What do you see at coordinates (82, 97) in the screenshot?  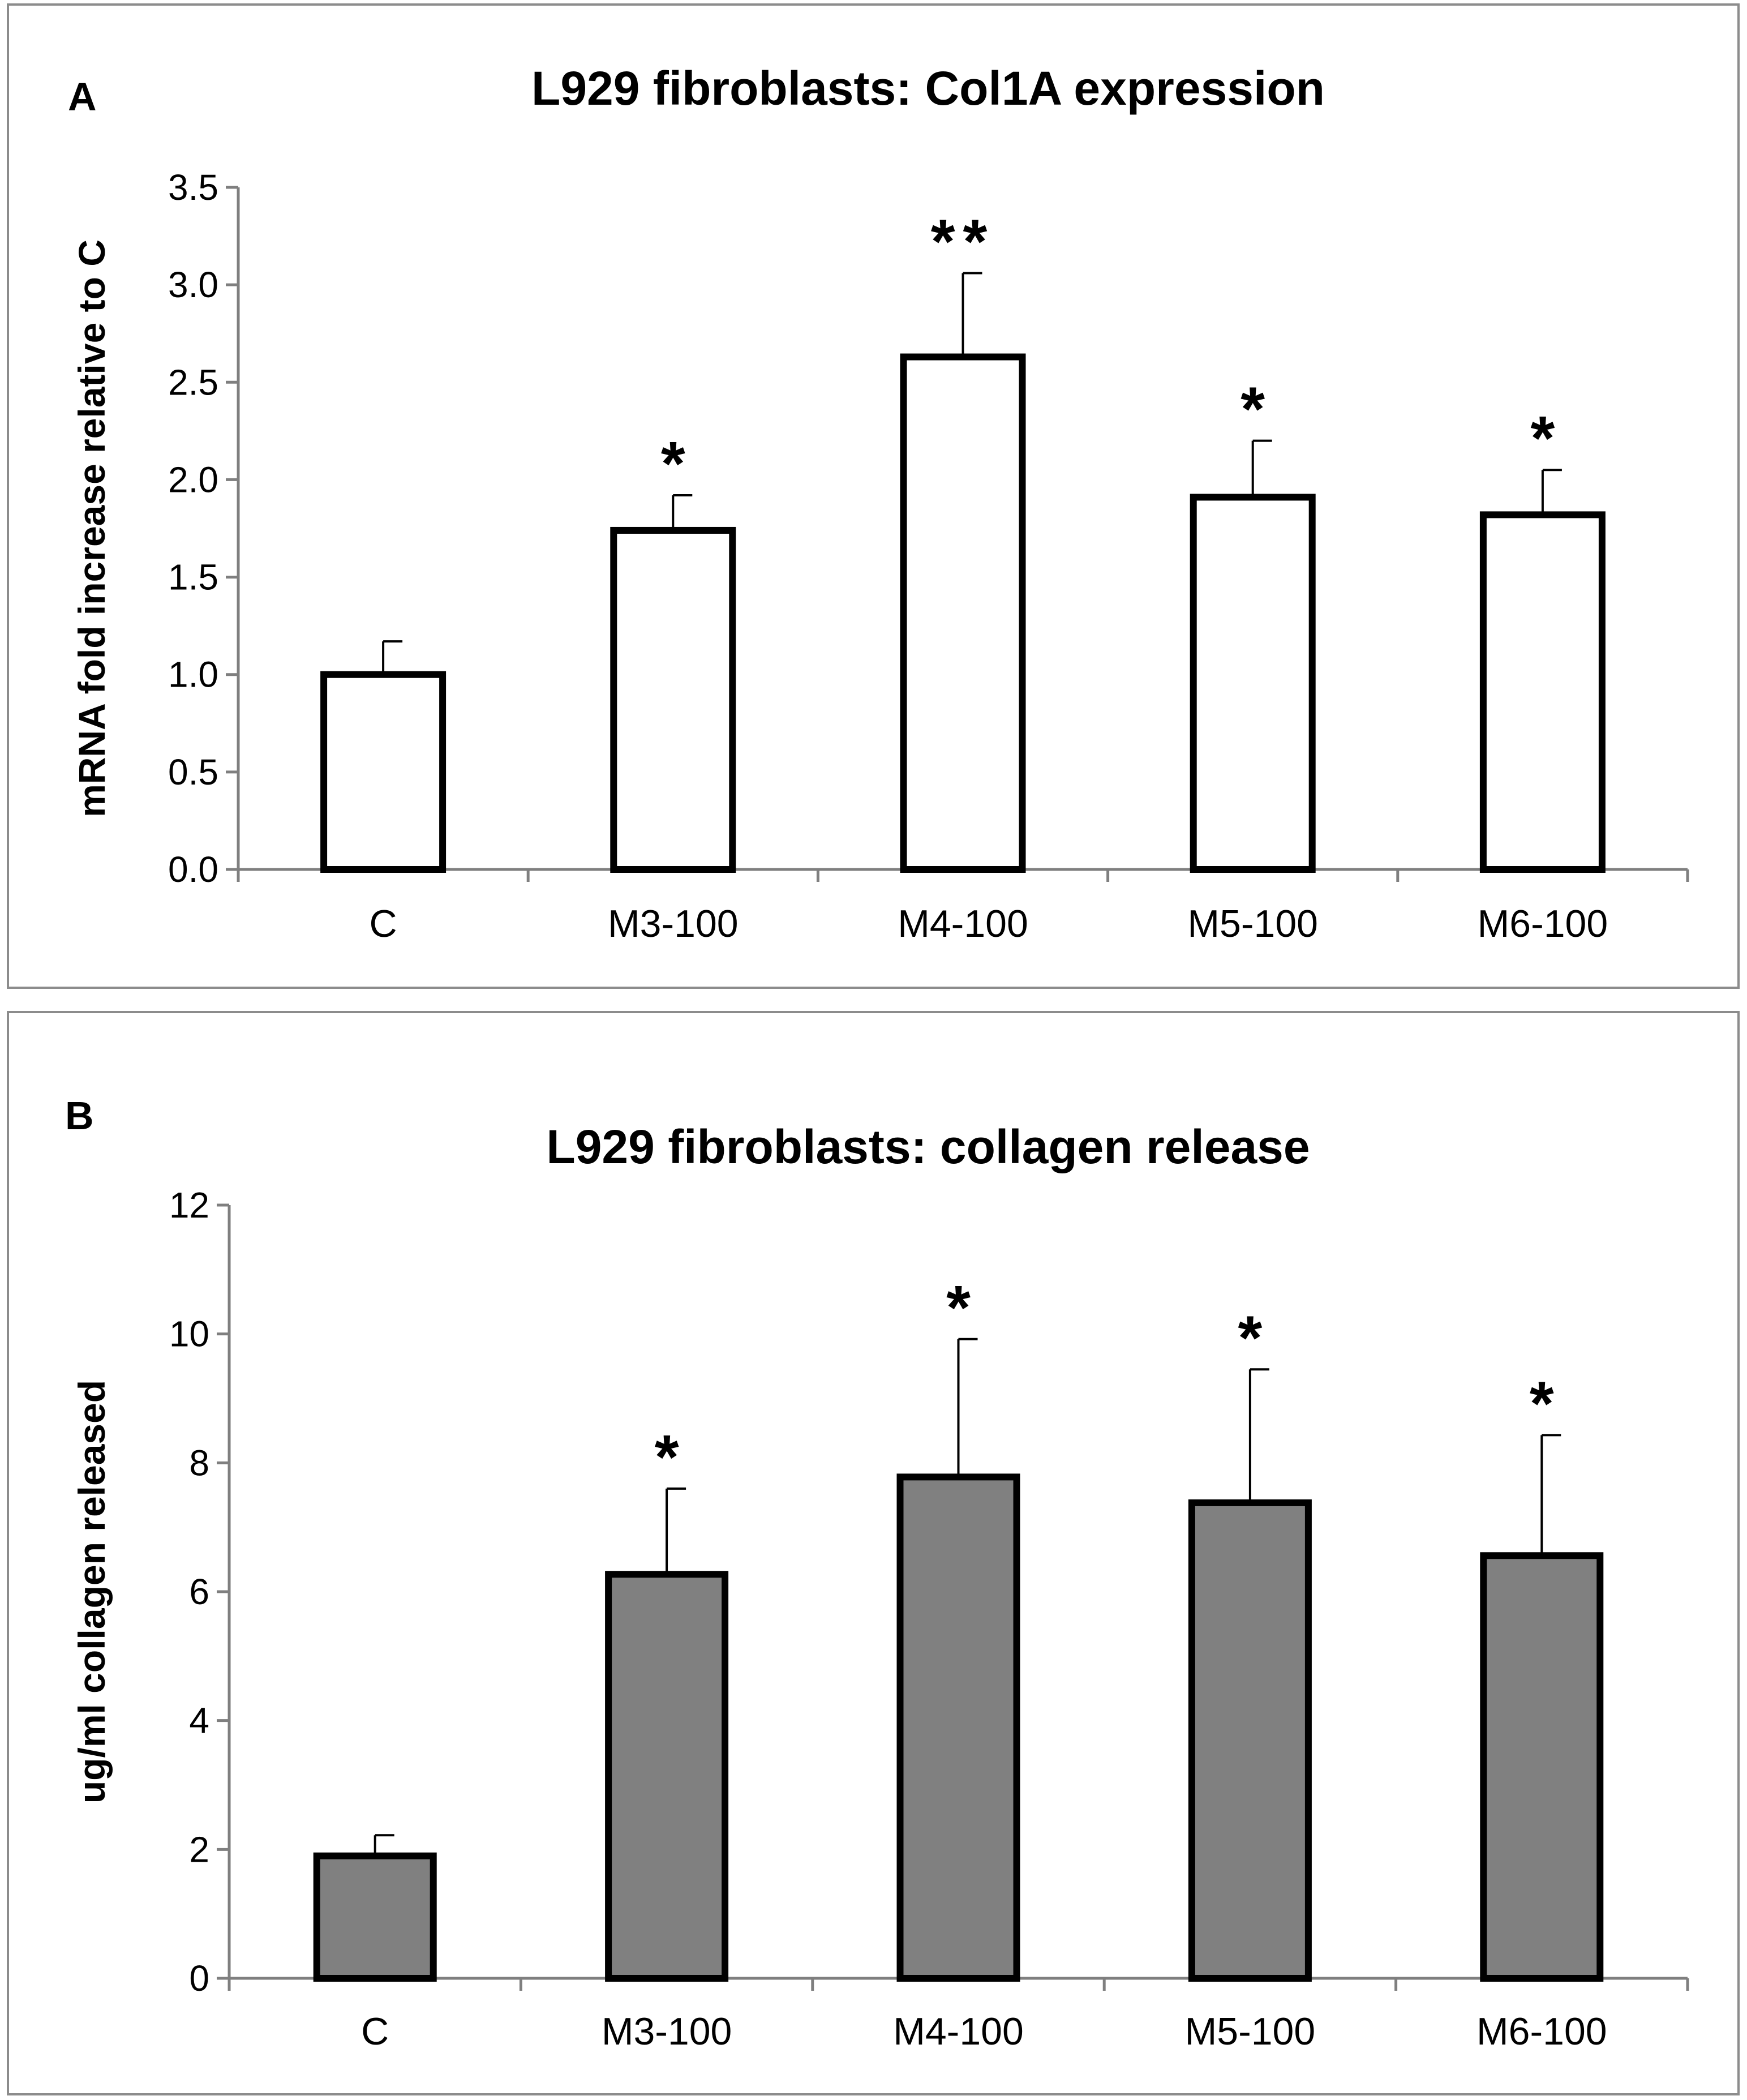 I see `panel-letter: A` at bounding box center [82, 97].